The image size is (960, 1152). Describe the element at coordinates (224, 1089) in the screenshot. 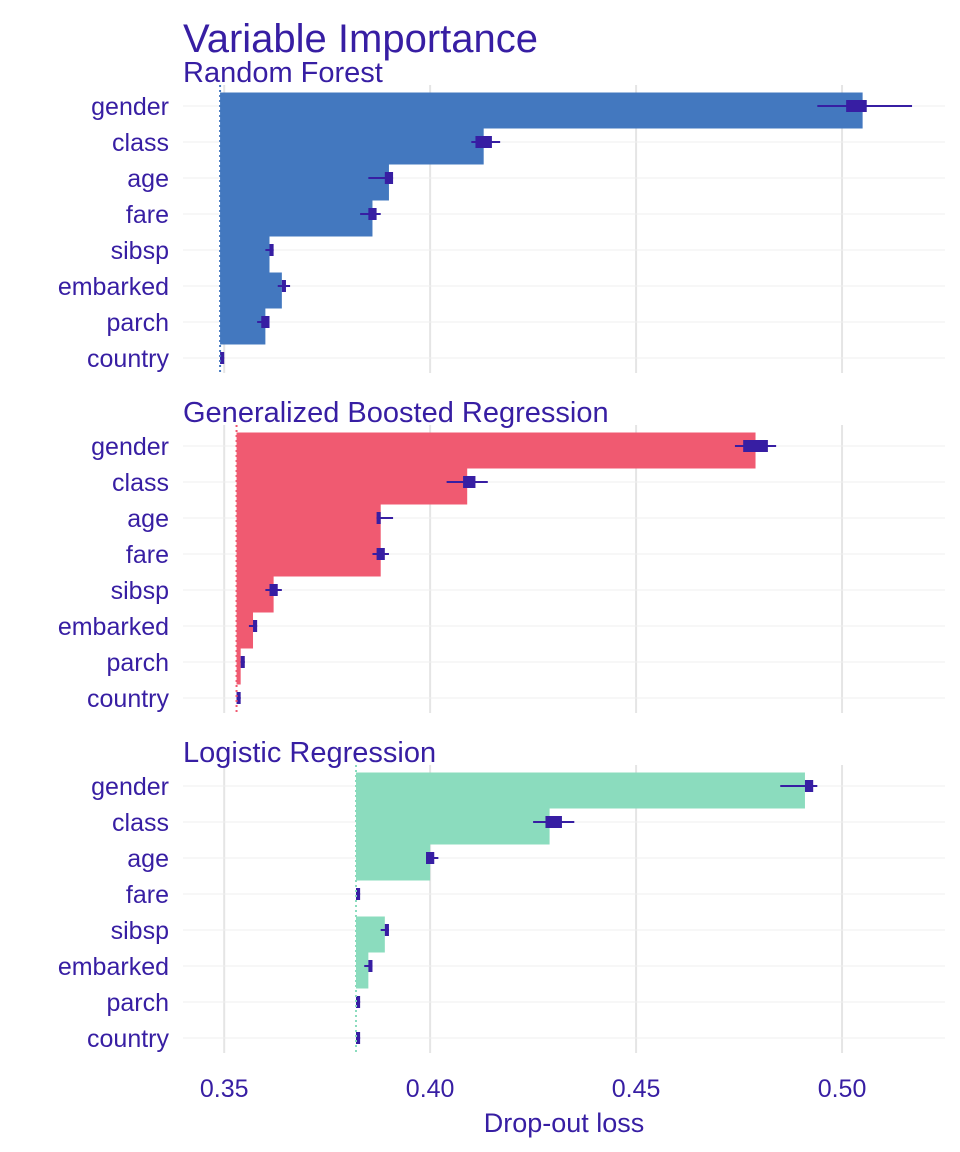

I see `x-tick-label: 0.35` at that location.